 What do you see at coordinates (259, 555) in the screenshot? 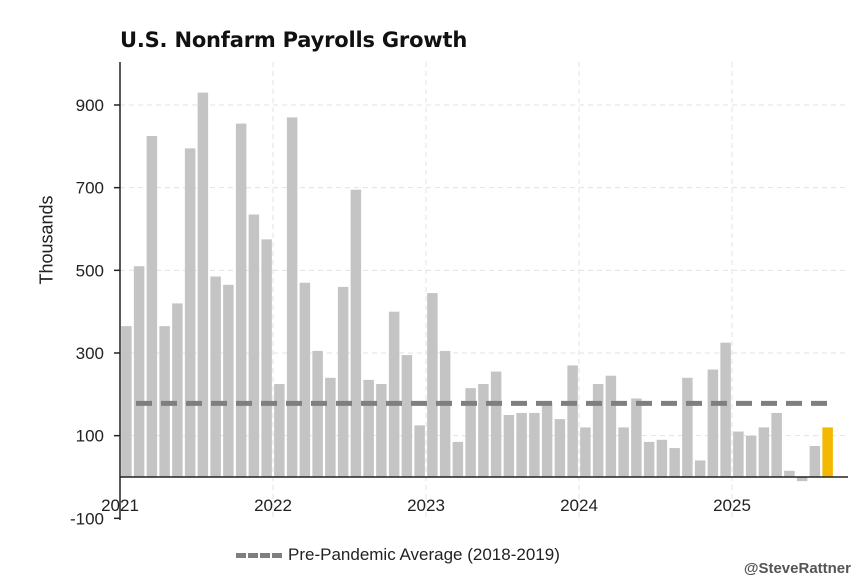
I see `legend-dashed-line-swatch` at bounding box center [259, 555].